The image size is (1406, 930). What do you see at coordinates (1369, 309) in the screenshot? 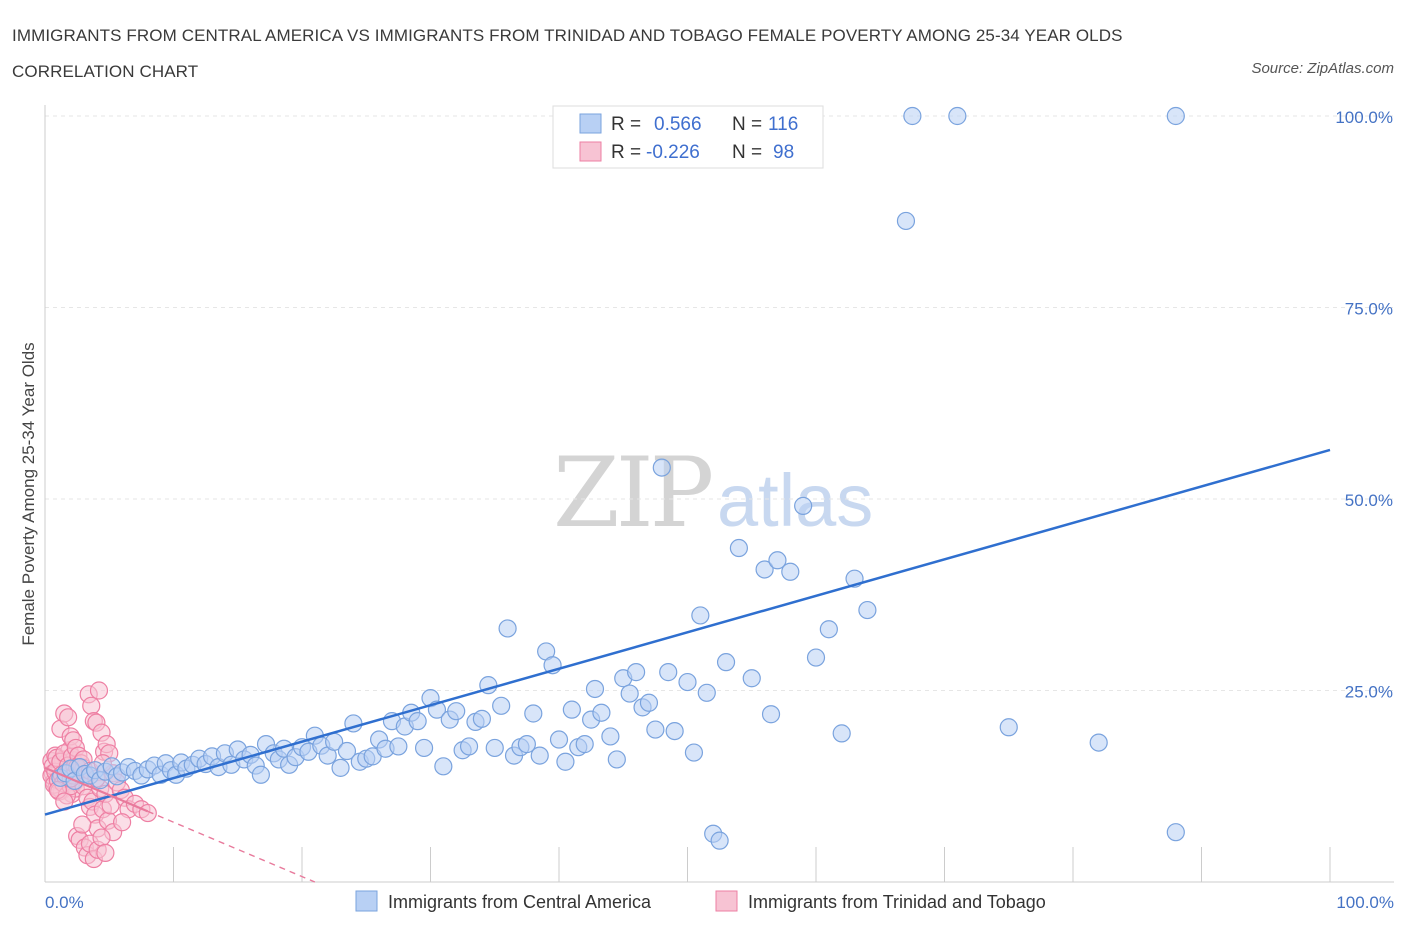
I see `y-tick-label-75: 75.0%` at bounding box center [1369, 309].